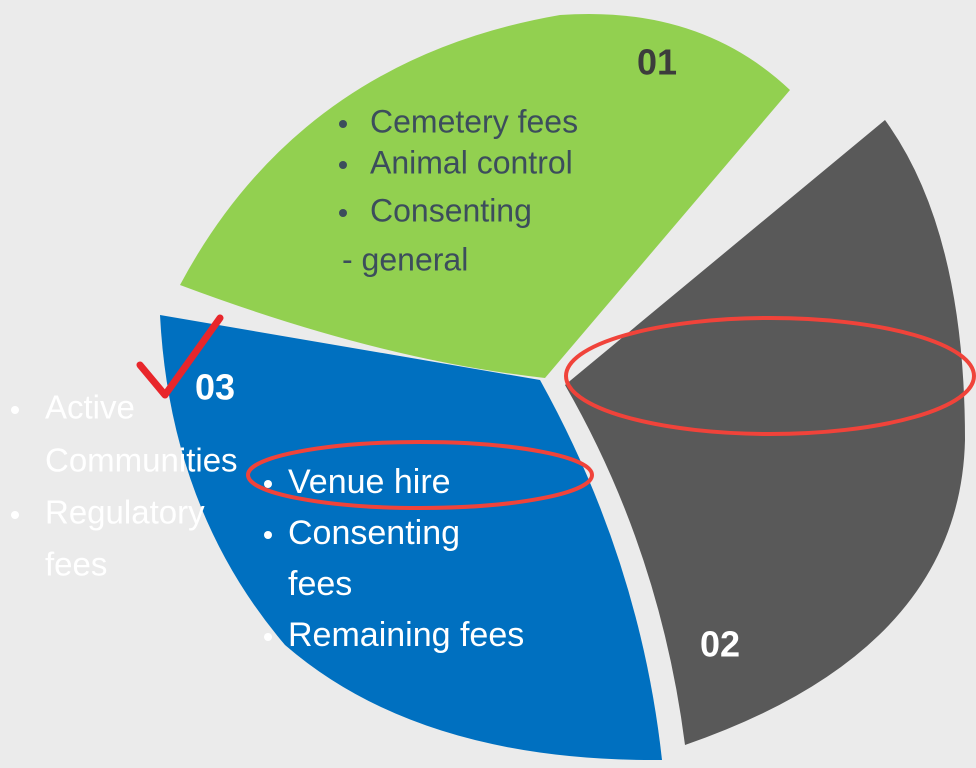 Image resolution: width=976 pixels, height=768 pixels. What do you see at coordinates (720, 644) in the screenshot?
I see `segment-label: 02` at bounding box center [720, 644].